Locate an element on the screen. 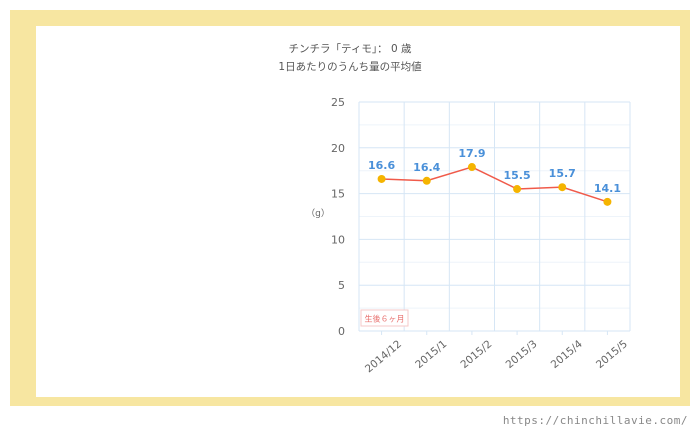 The width and height of the screenshot is (700, 442). data-label: 15.7 is located at coordinates (562, 173).